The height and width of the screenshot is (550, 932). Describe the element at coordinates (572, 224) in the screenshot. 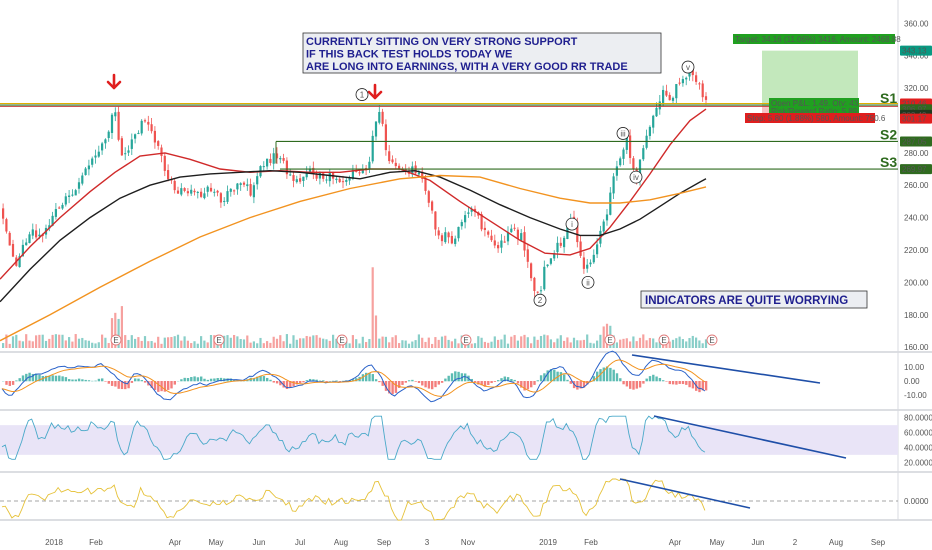

I see `wave-label-text: i` at that location.